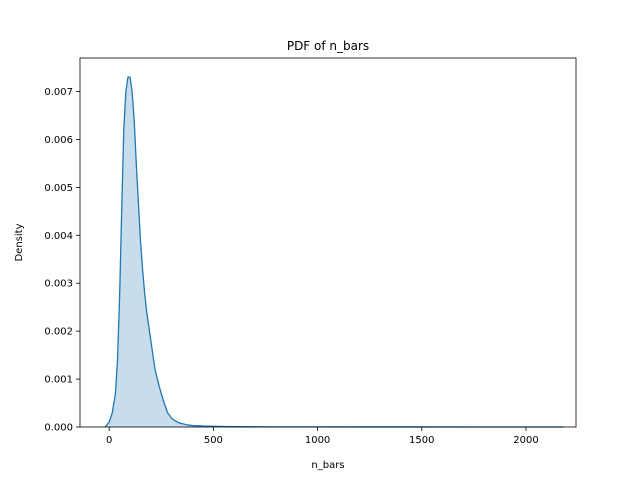 The height and width of the screenshot is (480, 640). I want to click on y-tick-label: 0.001, so click(58, 380).